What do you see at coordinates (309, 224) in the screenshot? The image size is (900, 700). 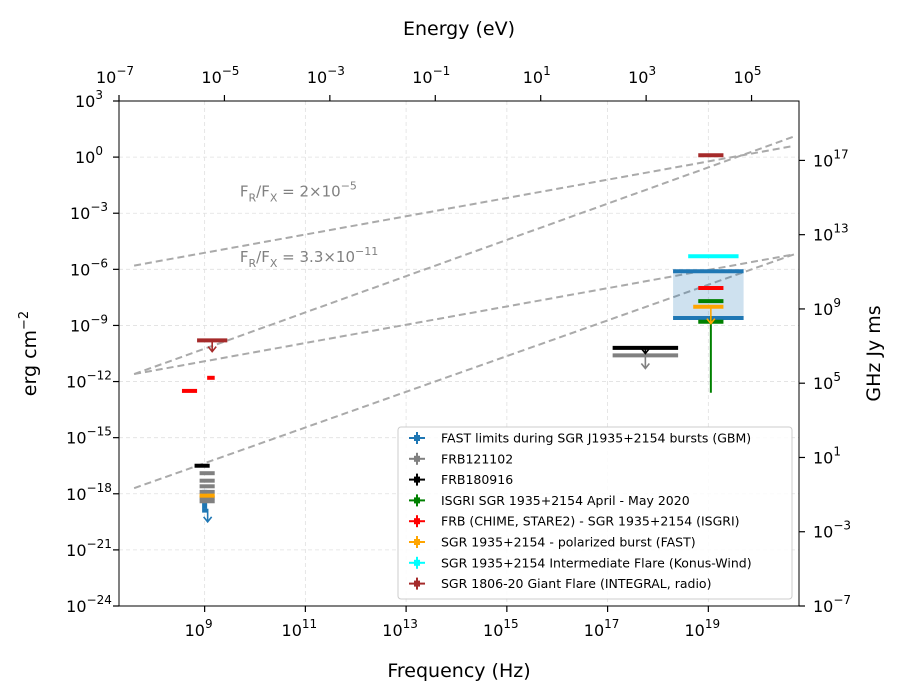 I see `annotations: FR/FX = 2×10−5 FR/FX = 3.3×10−11` at bounding box center [309, 224].